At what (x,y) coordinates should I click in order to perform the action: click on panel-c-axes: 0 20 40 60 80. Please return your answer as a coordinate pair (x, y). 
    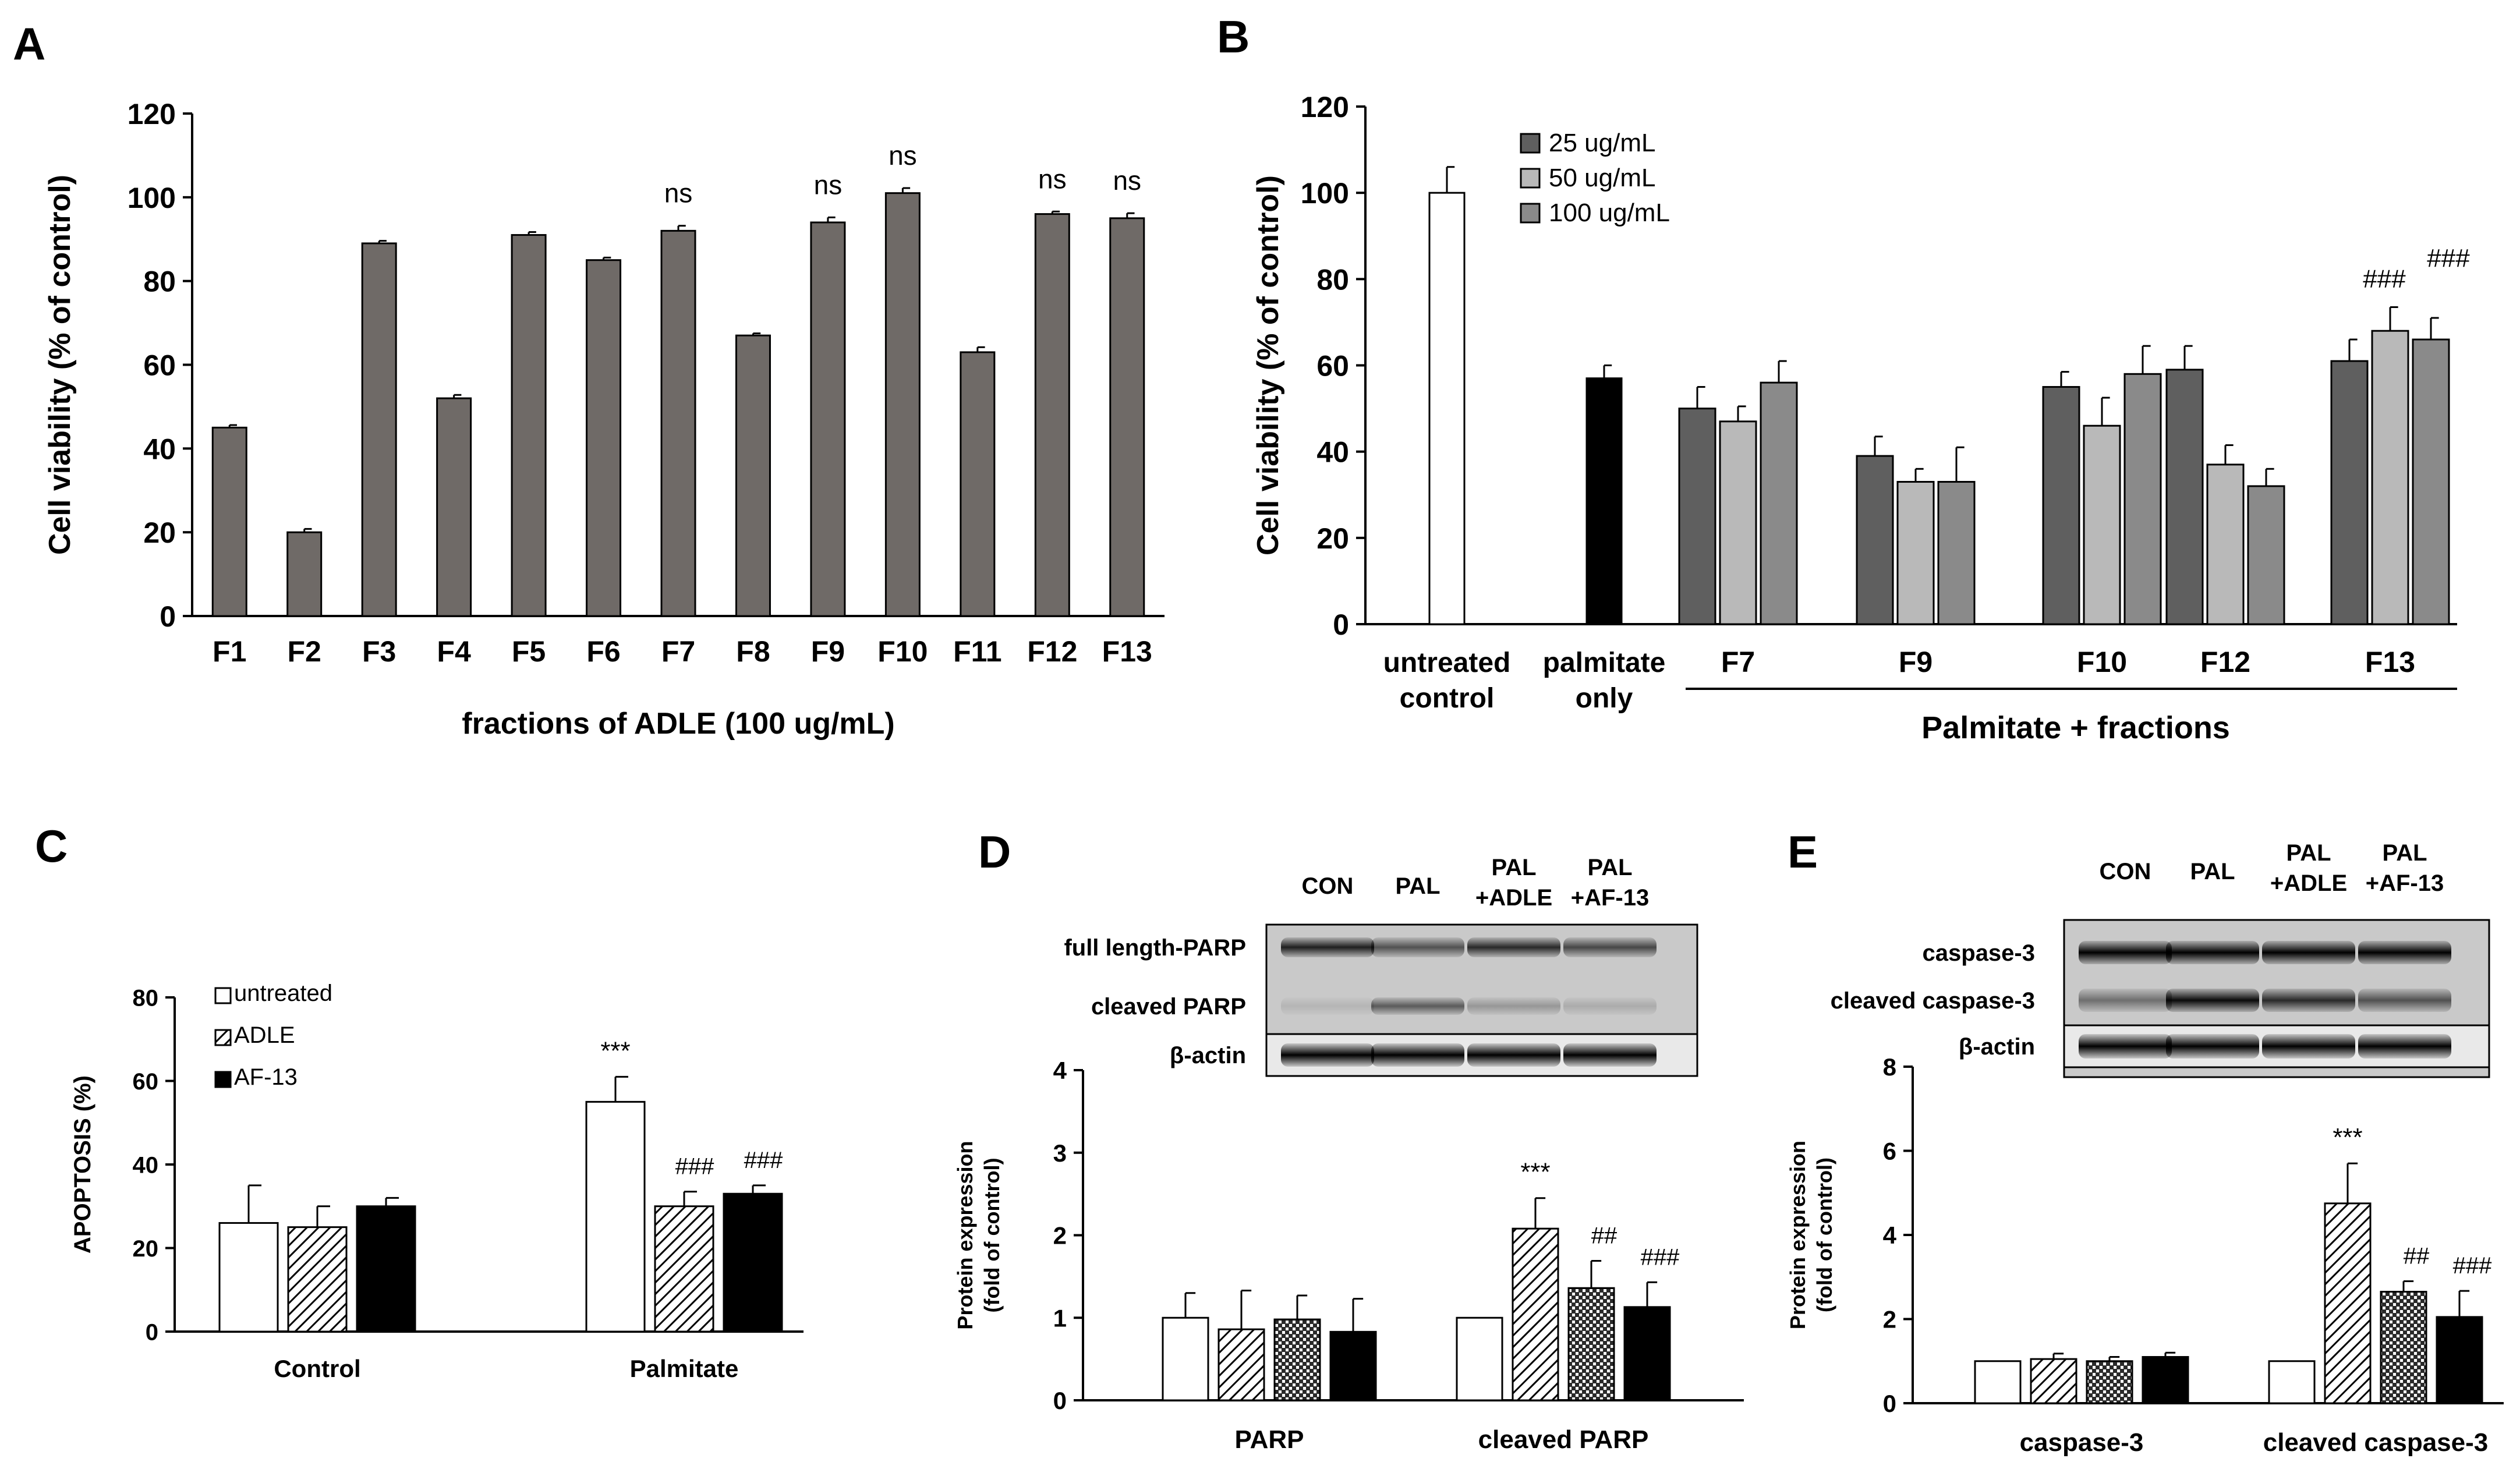
    Looking at the image, I should click on (468, 1165).